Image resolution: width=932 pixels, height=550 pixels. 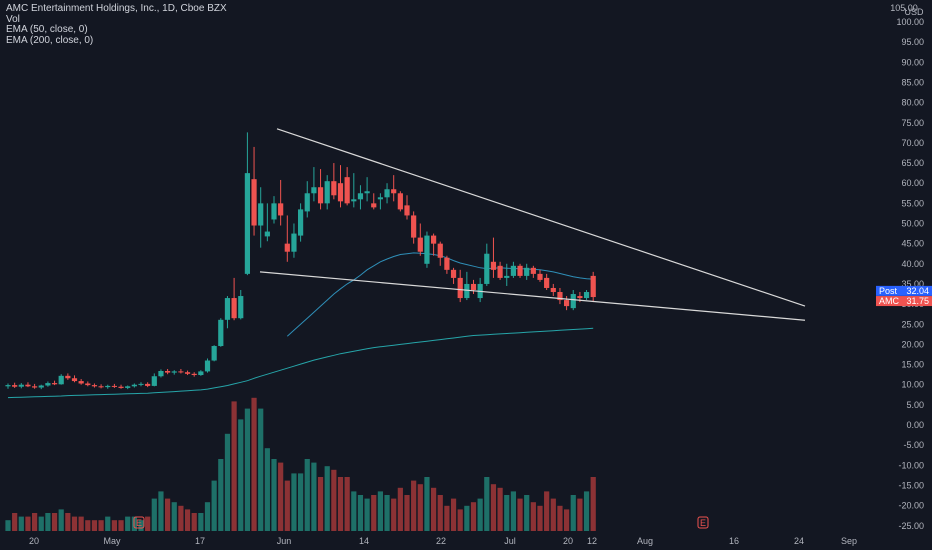 I want to click on date-axis-tick: Sep, so click(x=849, y=541).